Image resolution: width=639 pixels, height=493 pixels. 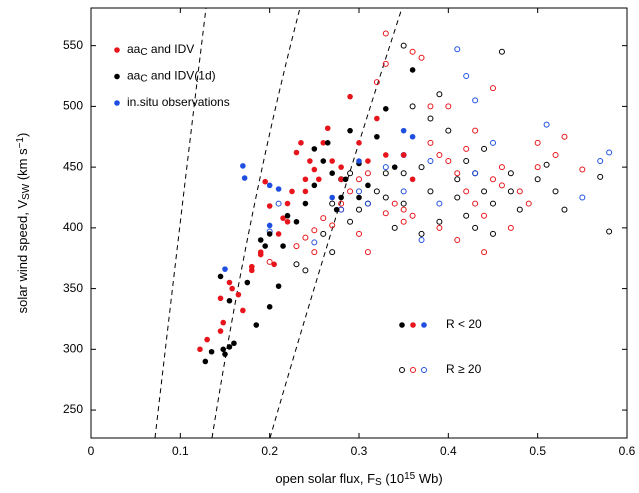 I want to click on legend-label: aaC and IDV, so click(x=160, y=50).